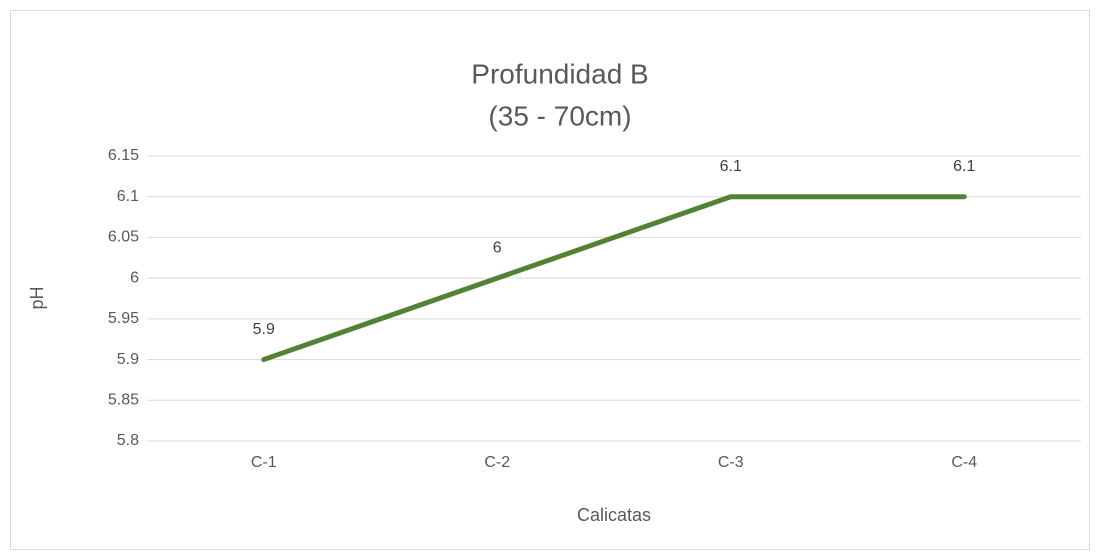 Image resolution: width=1101 pixels, height=552 pixels. Describe the element at coordinates (264, 329) in the screenshot. I see `data-label: 5.9` at that location.